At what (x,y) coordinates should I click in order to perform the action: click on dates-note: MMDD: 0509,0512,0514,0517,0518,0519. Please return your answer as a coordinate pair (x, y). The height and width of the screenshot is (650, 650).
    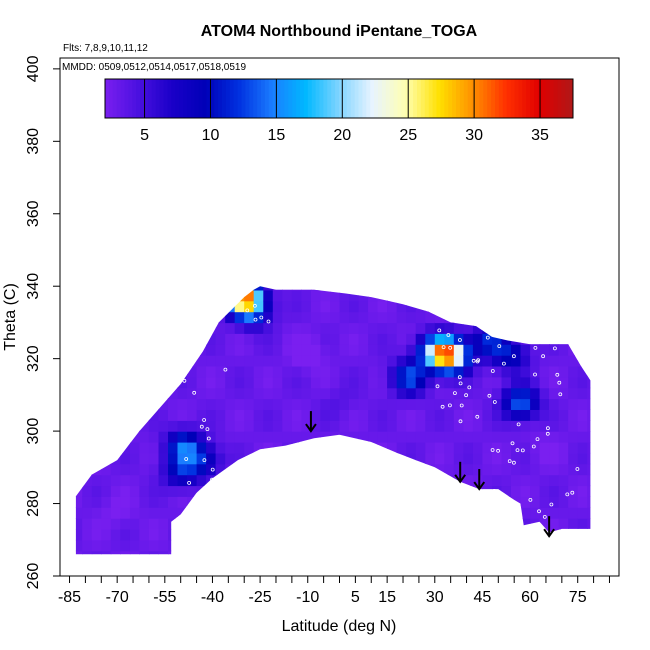
    Looking at the image, I should click on (154, 67).